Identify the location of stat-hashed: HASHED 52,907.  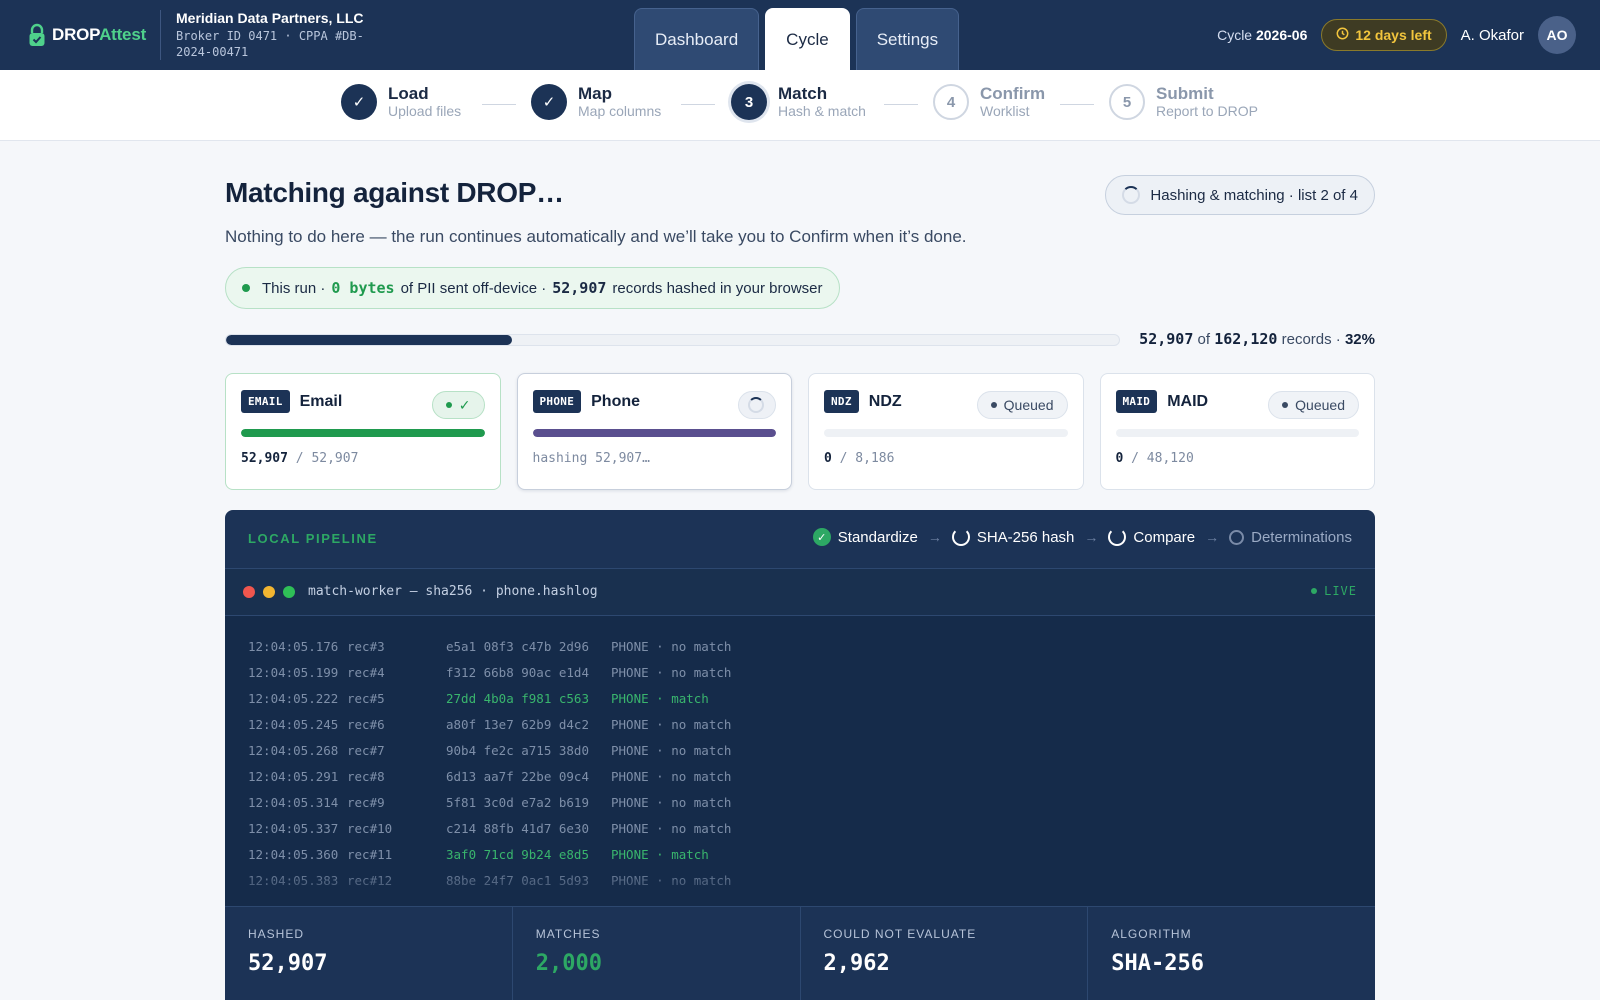
(369, 953).